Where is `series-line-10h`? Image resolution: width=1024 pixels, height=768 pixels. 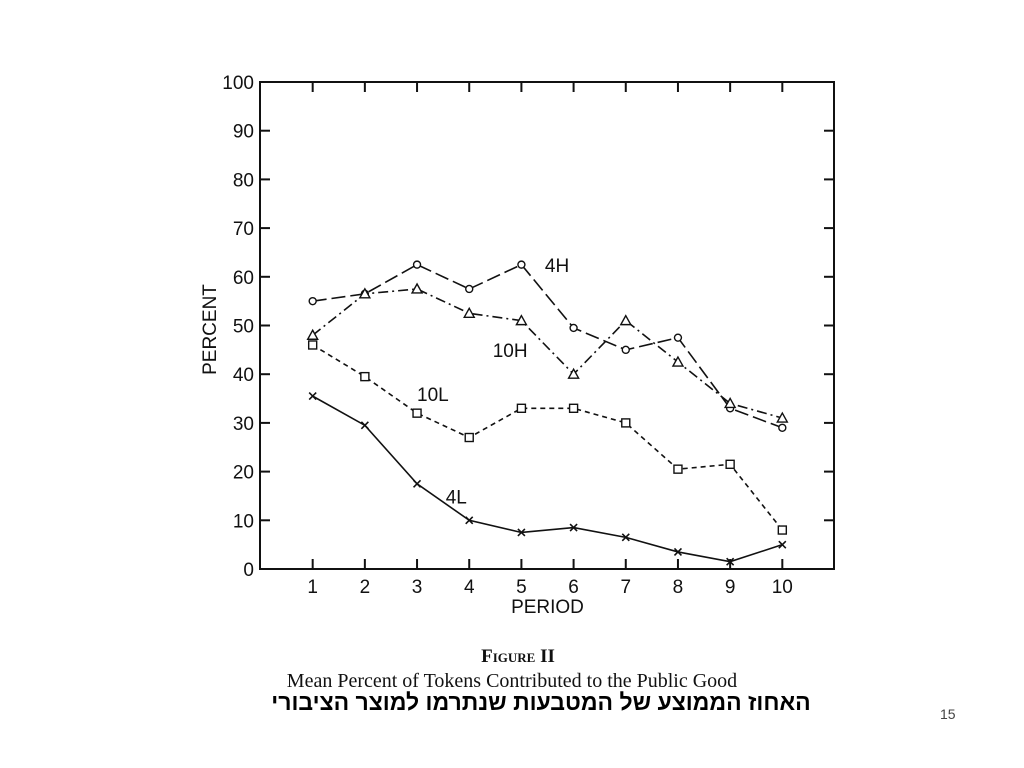 series-line-10h is located at coordinates (547, 353).